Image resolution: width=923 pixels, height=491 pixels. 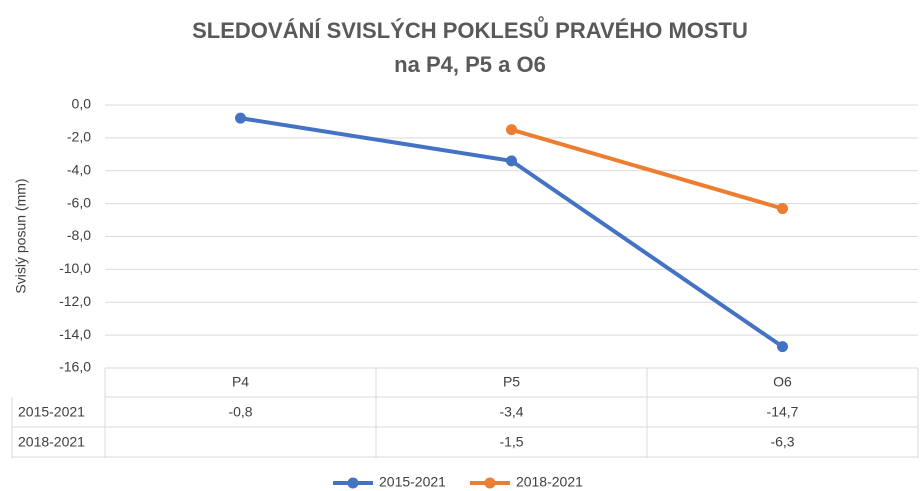 What do you see at coordinates (51, 412) in the screenshot?
I see `table-row-label: 2015-2021` at bounding box center [51, 412].